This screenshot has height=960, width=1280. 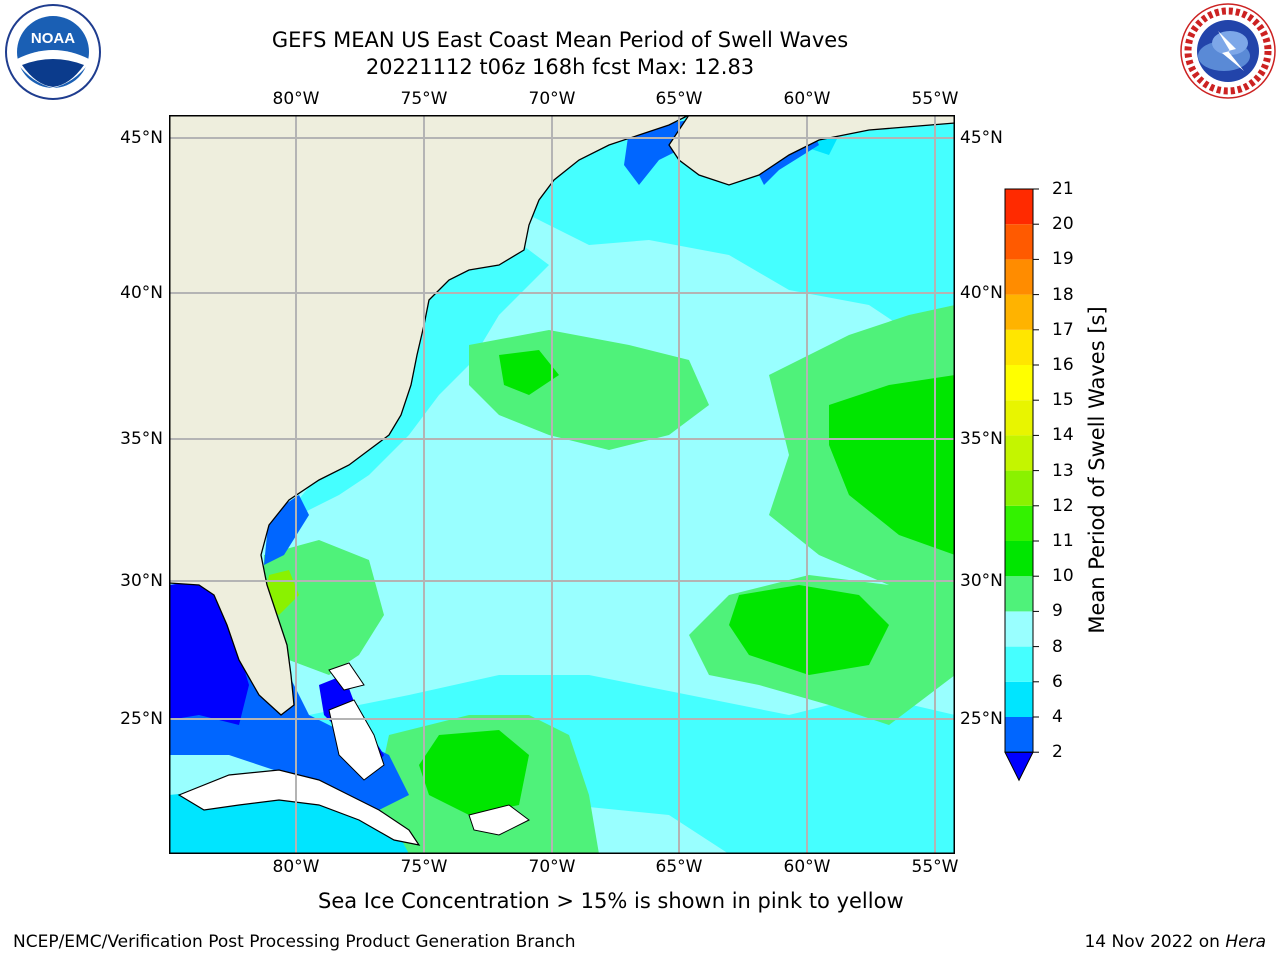 What do you see at coordinates (499, 820) in the screenshot?
I see `land-hispaniola` at bounding box center [499, 820].